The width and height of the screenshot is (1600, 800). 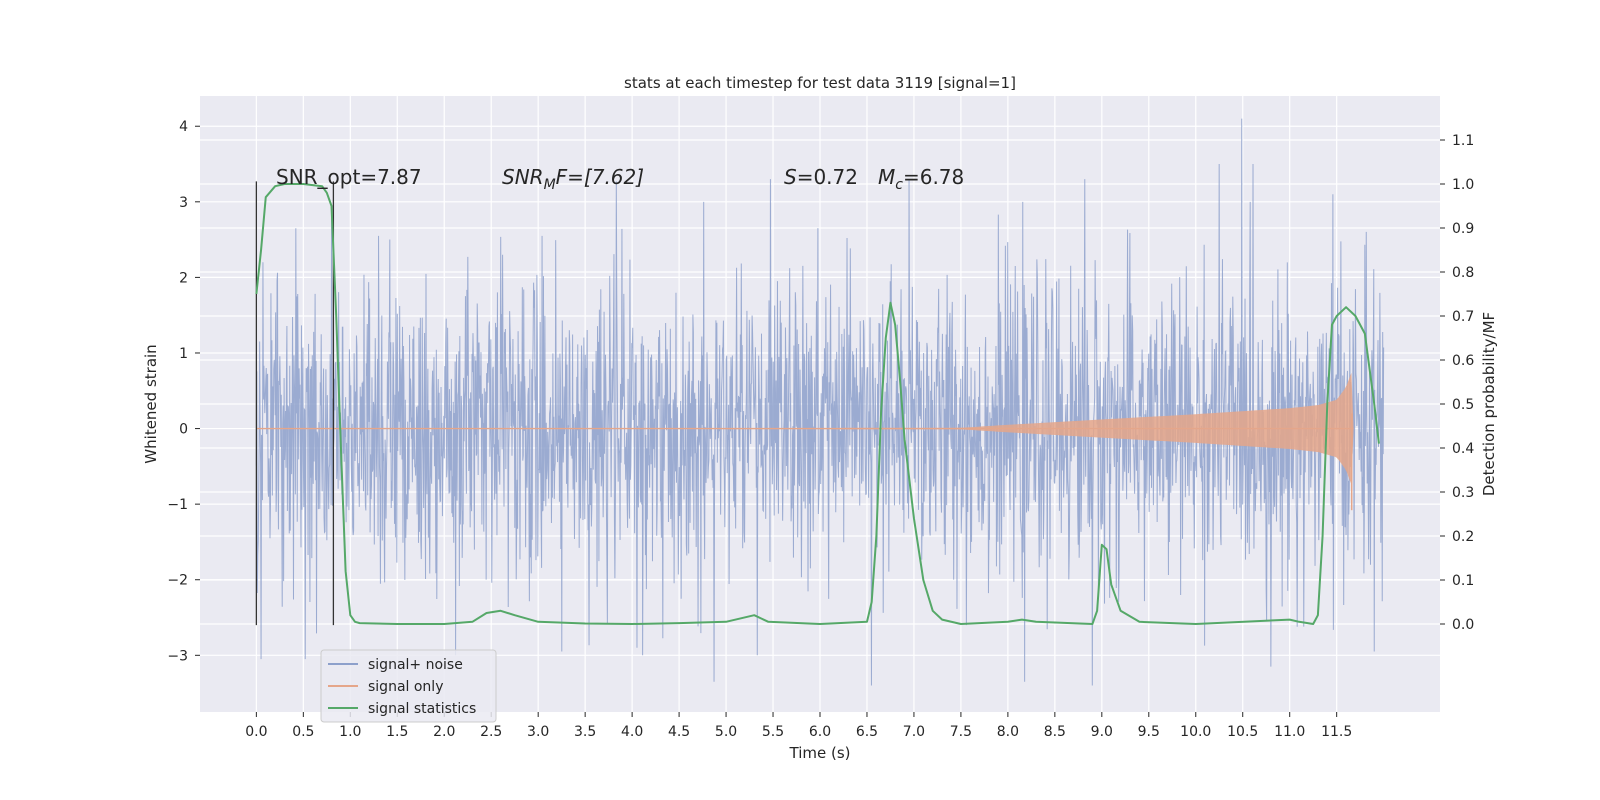 What do you see at coordinates (1463, 141) in the screenshot?
I see `right-y-tick-label-11: 1.1` at bounding box center [1463, 141].